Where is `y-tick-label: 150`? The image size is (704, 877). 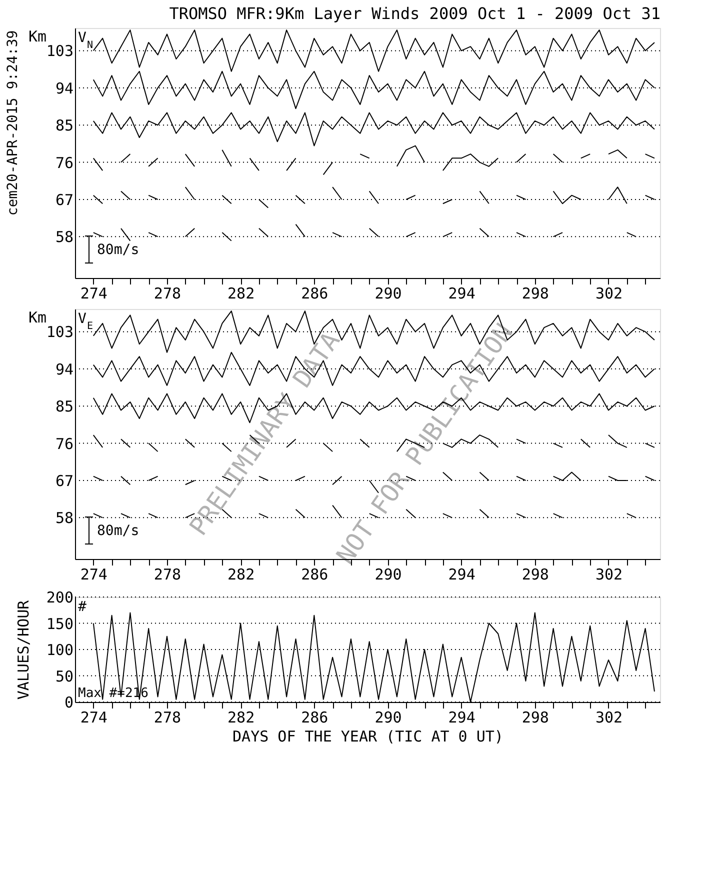
y-tick-label: 150 is located at coordinates (60, 623).